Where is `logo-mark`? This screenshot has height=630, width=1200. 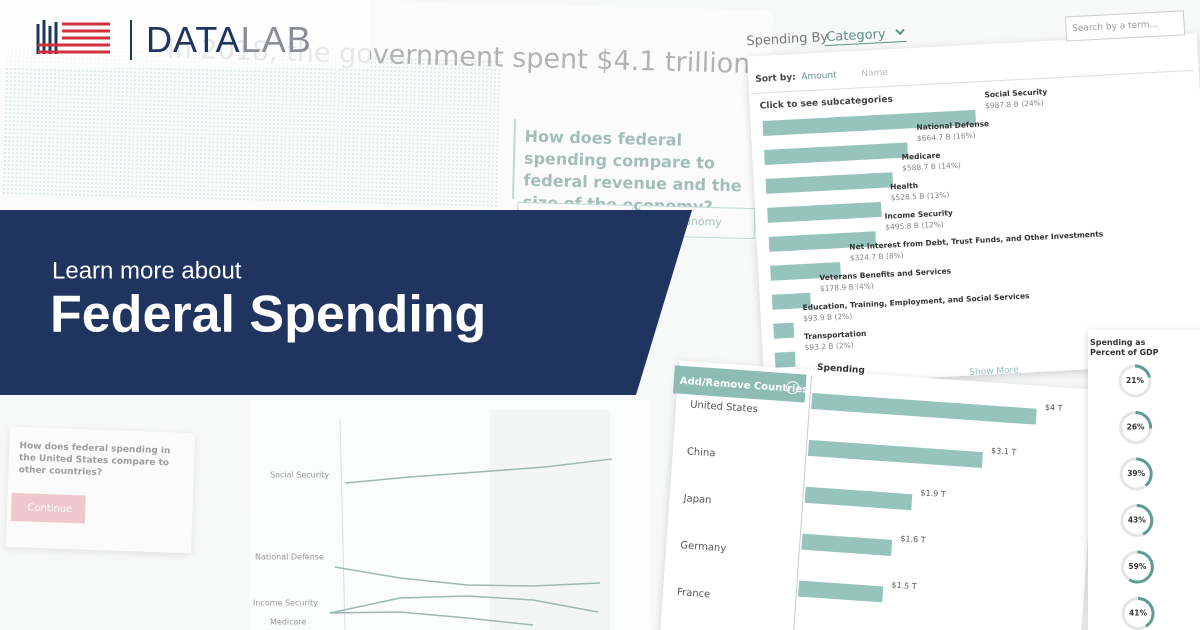
logo-mark is located at coordinates (73, 37).